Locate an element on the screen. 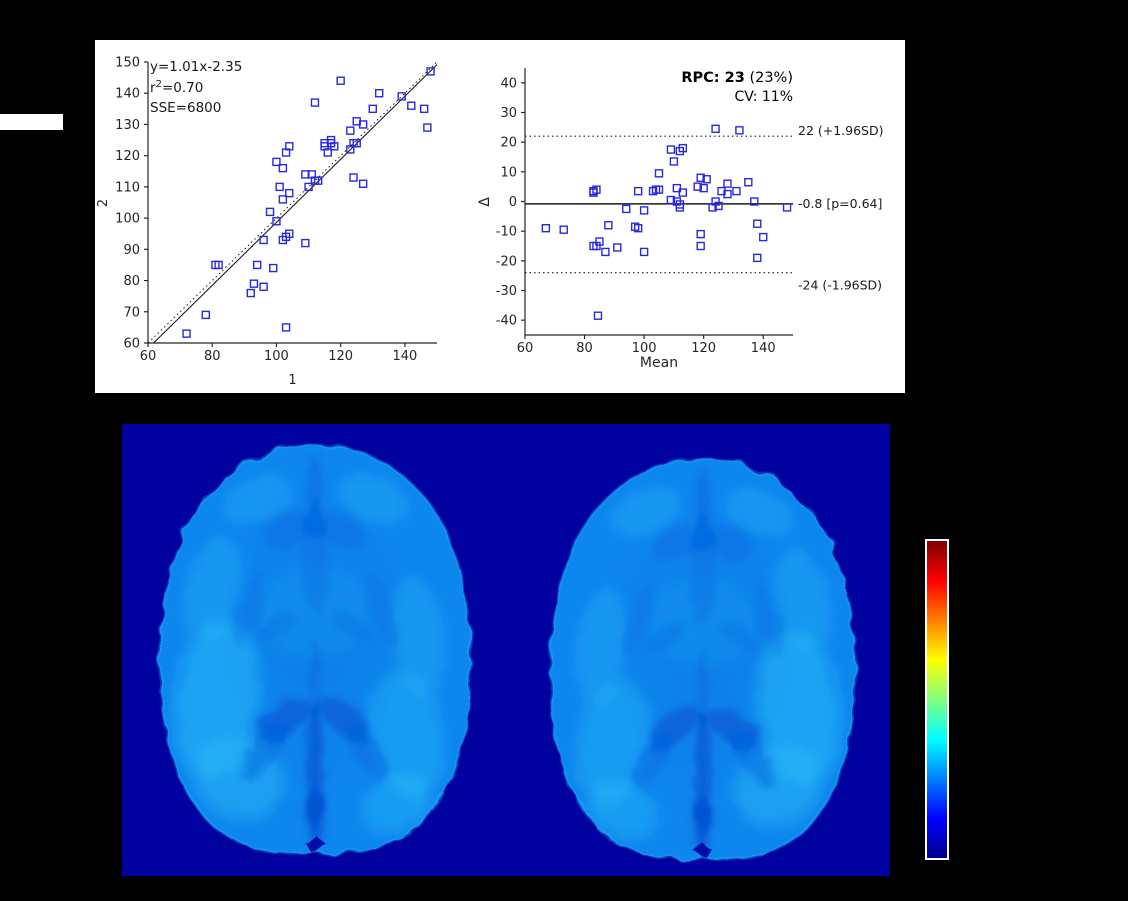 The image size is (1128, 901). x-tick-label: 140 is located at coordinates (763, 348).